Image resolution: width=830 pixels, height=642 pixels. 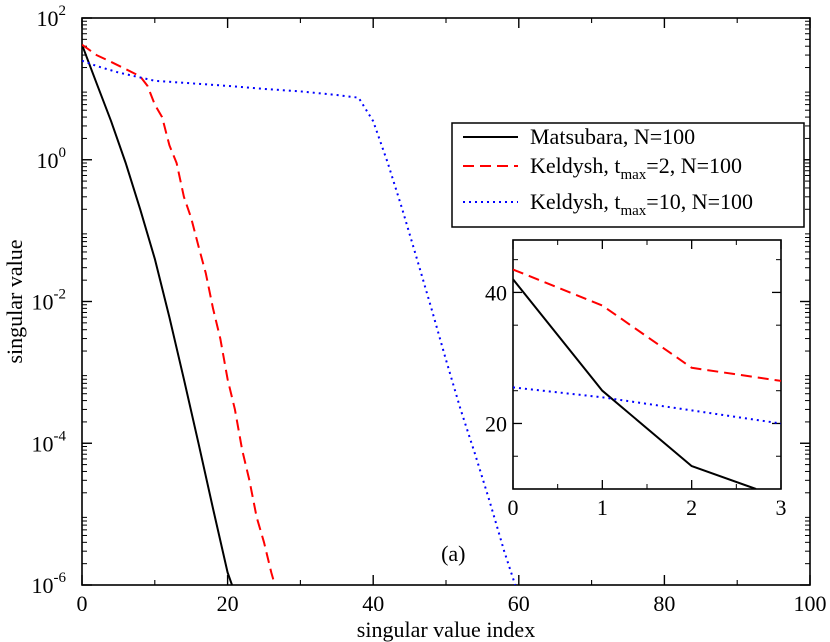 I want to click on x-tick-label: 100, so click(x=810, y=603).